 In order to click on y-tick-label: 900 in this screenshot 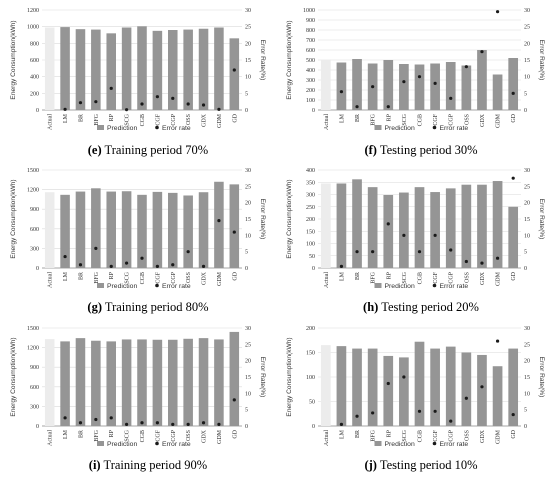, I will do `click(310, 21)`.